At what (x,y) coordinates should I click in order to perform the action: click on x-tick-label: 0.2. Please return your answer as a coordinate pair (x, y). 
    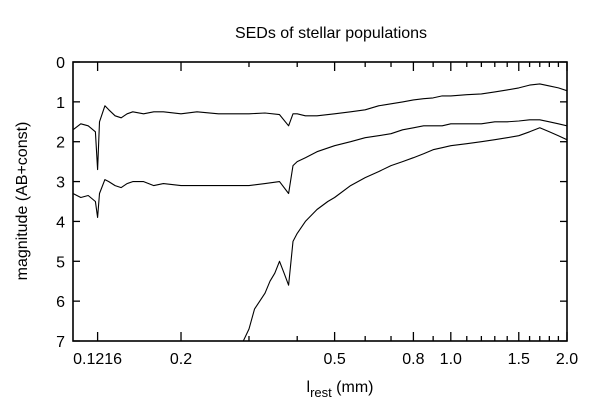
    Looking at the image, I should click on (181, 359).